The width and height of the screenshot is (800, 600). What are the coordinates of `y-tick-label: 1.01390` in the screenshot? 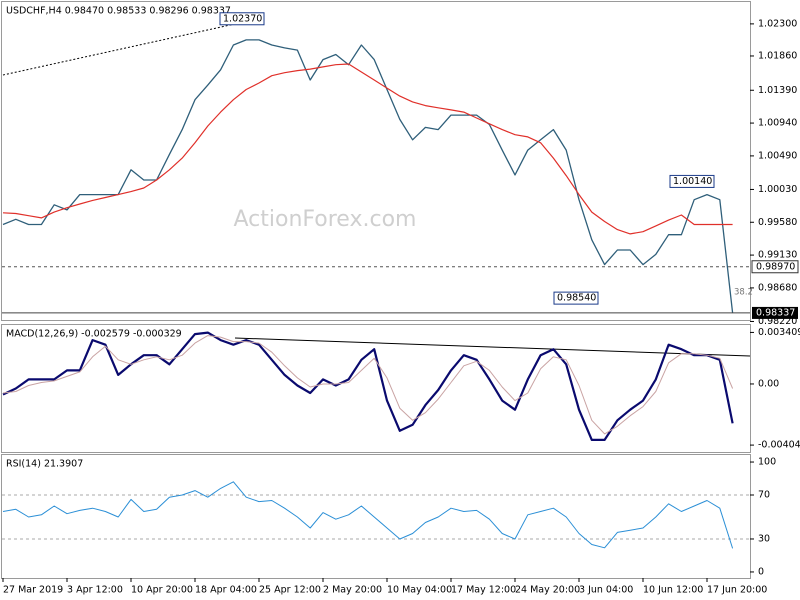 It's located at (777, 90).